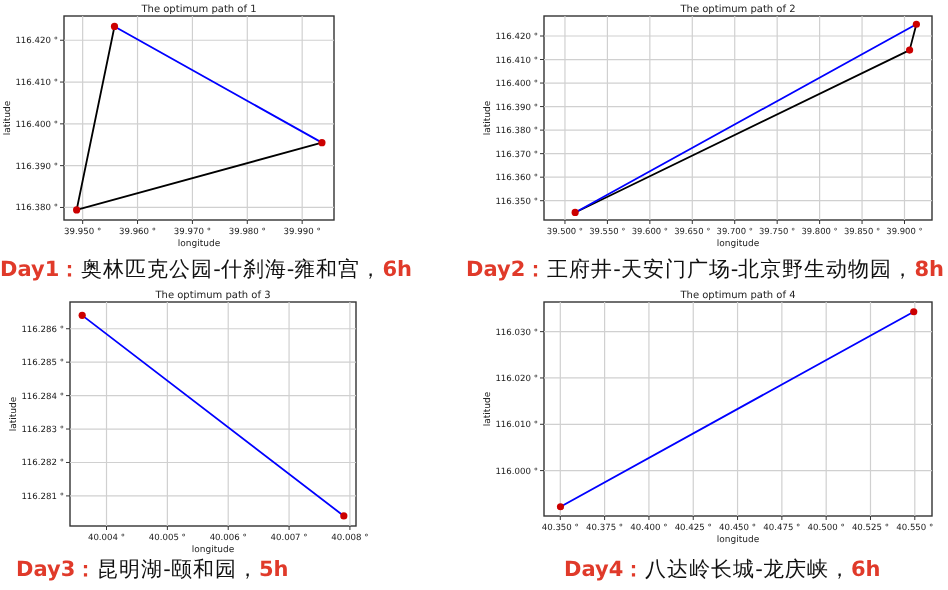 This screenshot has width=948, height=590. What do you see at coordinates (722, 569) in the screenshot?
I see `text: Day4：八达岭长城-龙庆峡，6h` at bounding box center [722, 569].